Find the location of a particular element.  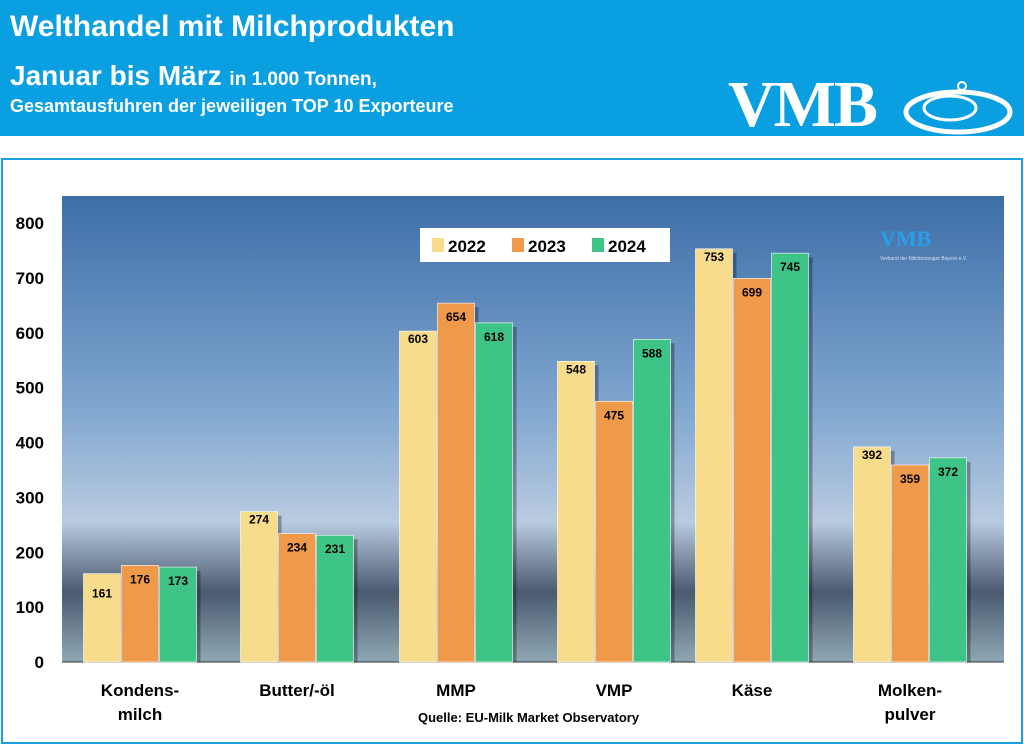

y-tick-label: 400 is located at coordinates (30, 443).